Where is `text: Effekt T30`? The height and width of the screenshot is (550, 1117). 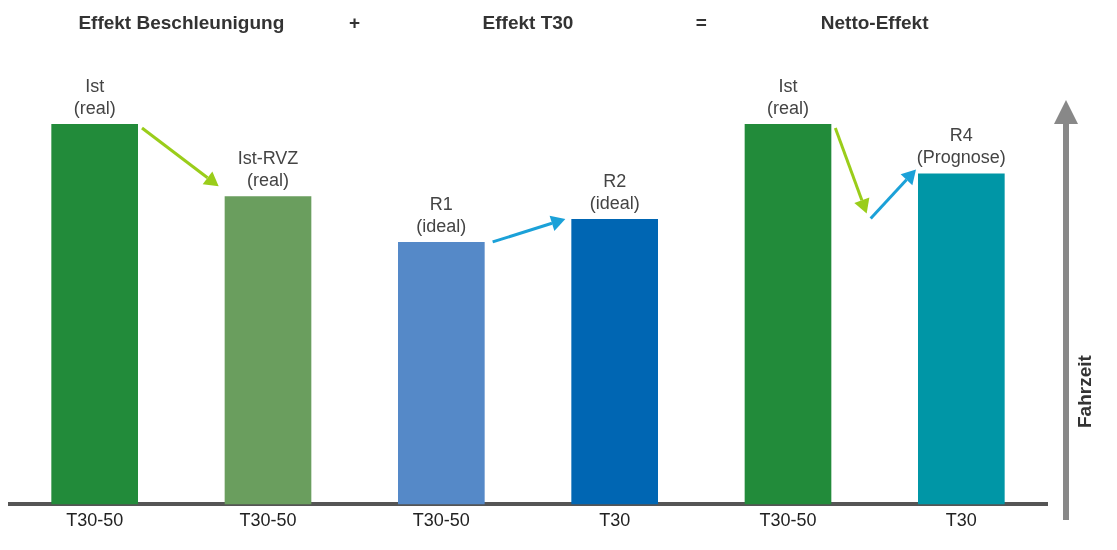
text: Effekt T30 is located at coordinates (528, 23).